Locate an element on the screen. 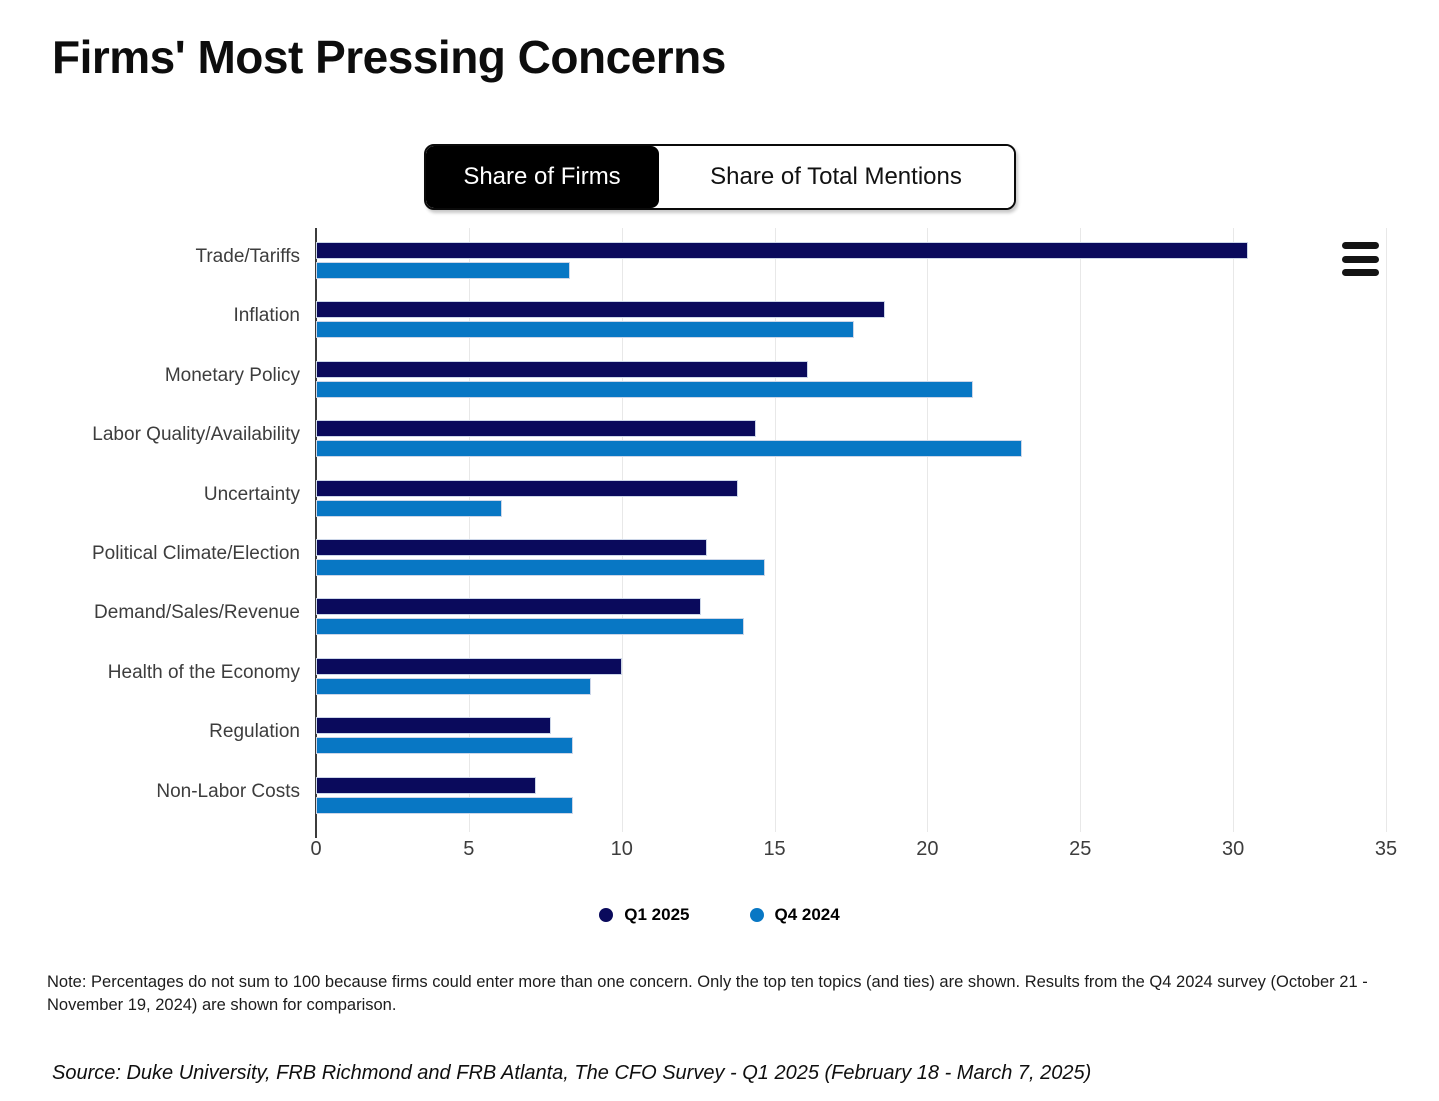  category-label-uncertainty: Uncertainty is located at coordinates (251, 494).